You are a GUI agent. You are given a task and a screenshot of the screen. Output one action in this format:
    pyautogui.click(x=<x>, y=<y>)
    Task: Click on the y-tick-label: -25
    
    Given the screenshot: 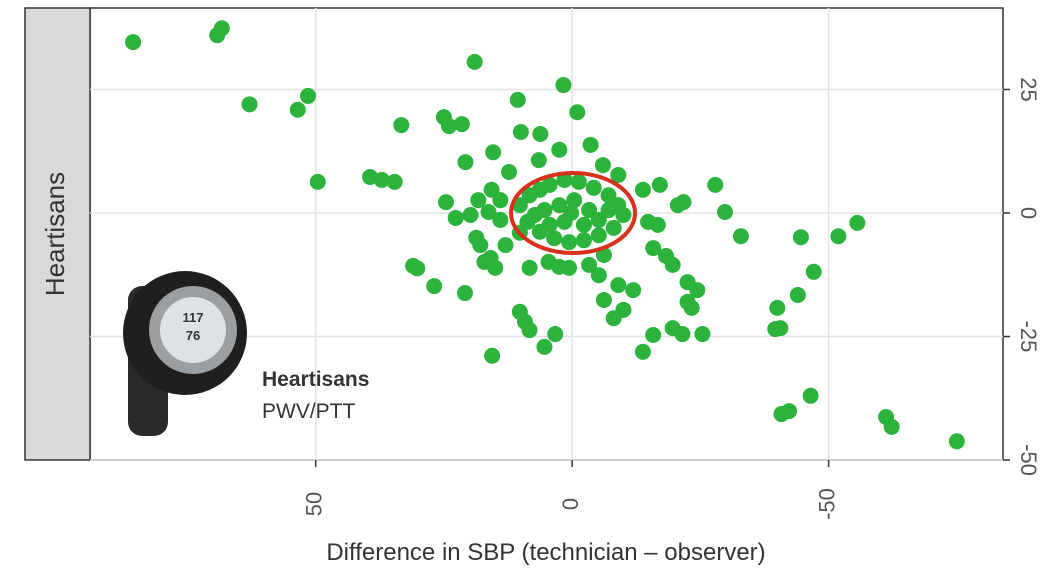 What is the action you would take?
    pyautogui.click(x=1028, y=337)
    